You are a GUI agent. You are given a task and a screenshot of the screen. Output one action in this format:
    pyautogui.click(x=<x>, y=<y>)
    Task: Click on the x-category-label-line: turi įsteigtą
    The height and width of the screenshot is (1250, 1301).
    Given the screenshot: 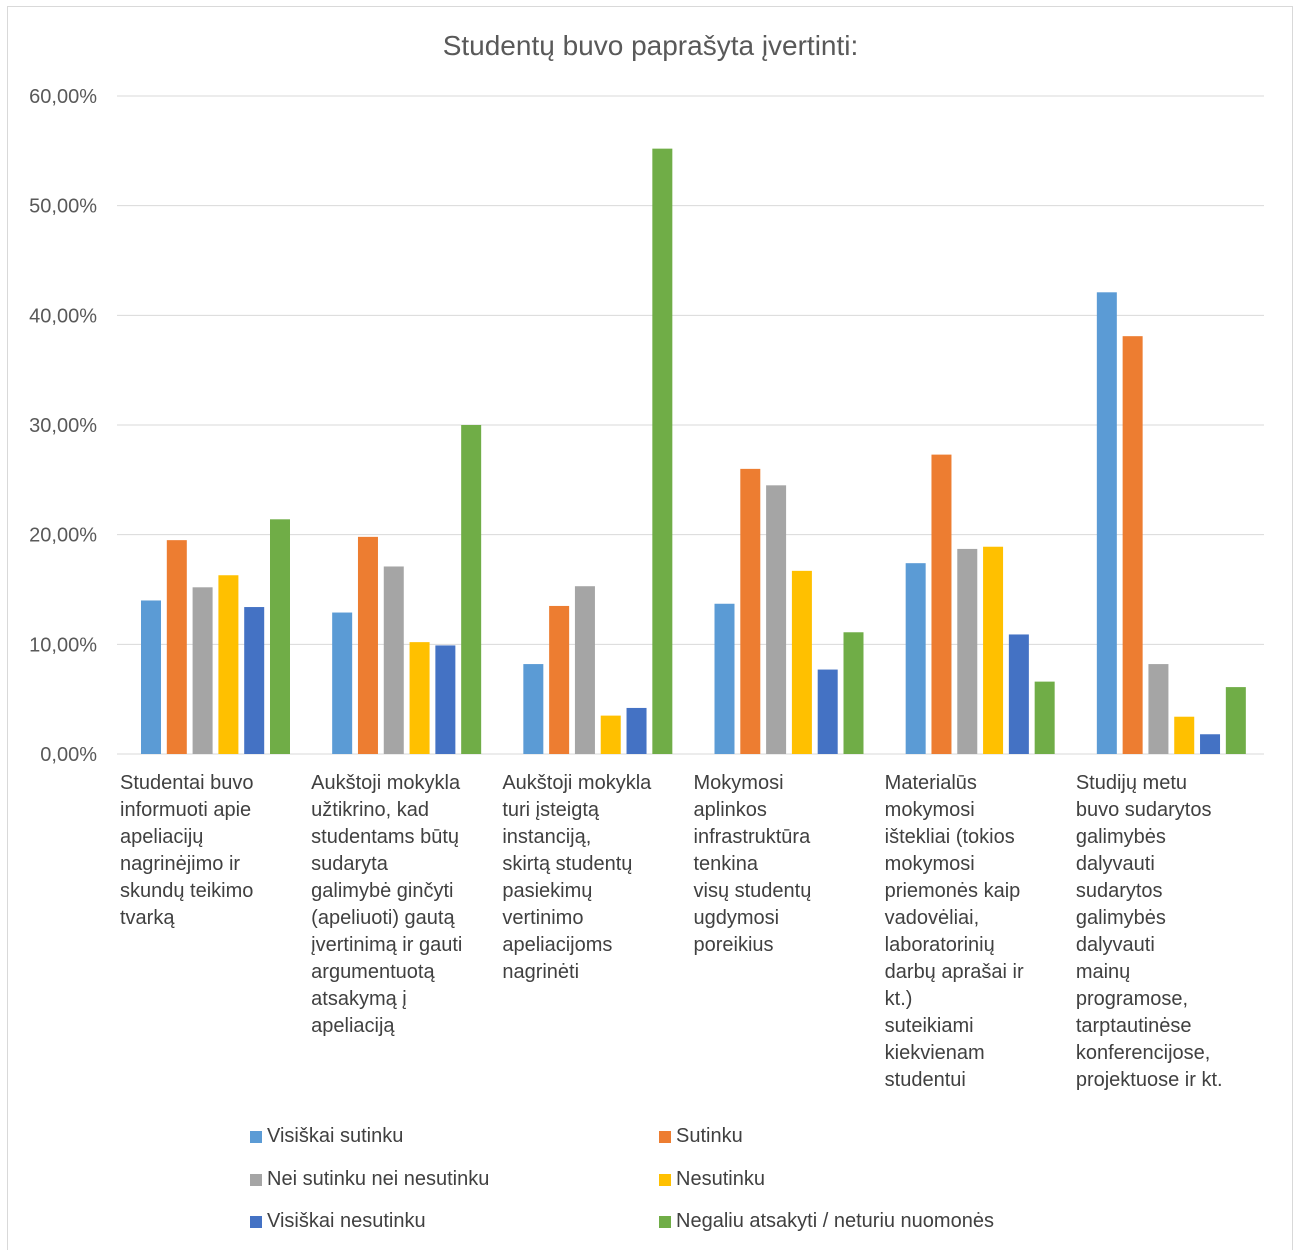 What is the action you would take?
    pyautogui.click(x=551, y=810)
    